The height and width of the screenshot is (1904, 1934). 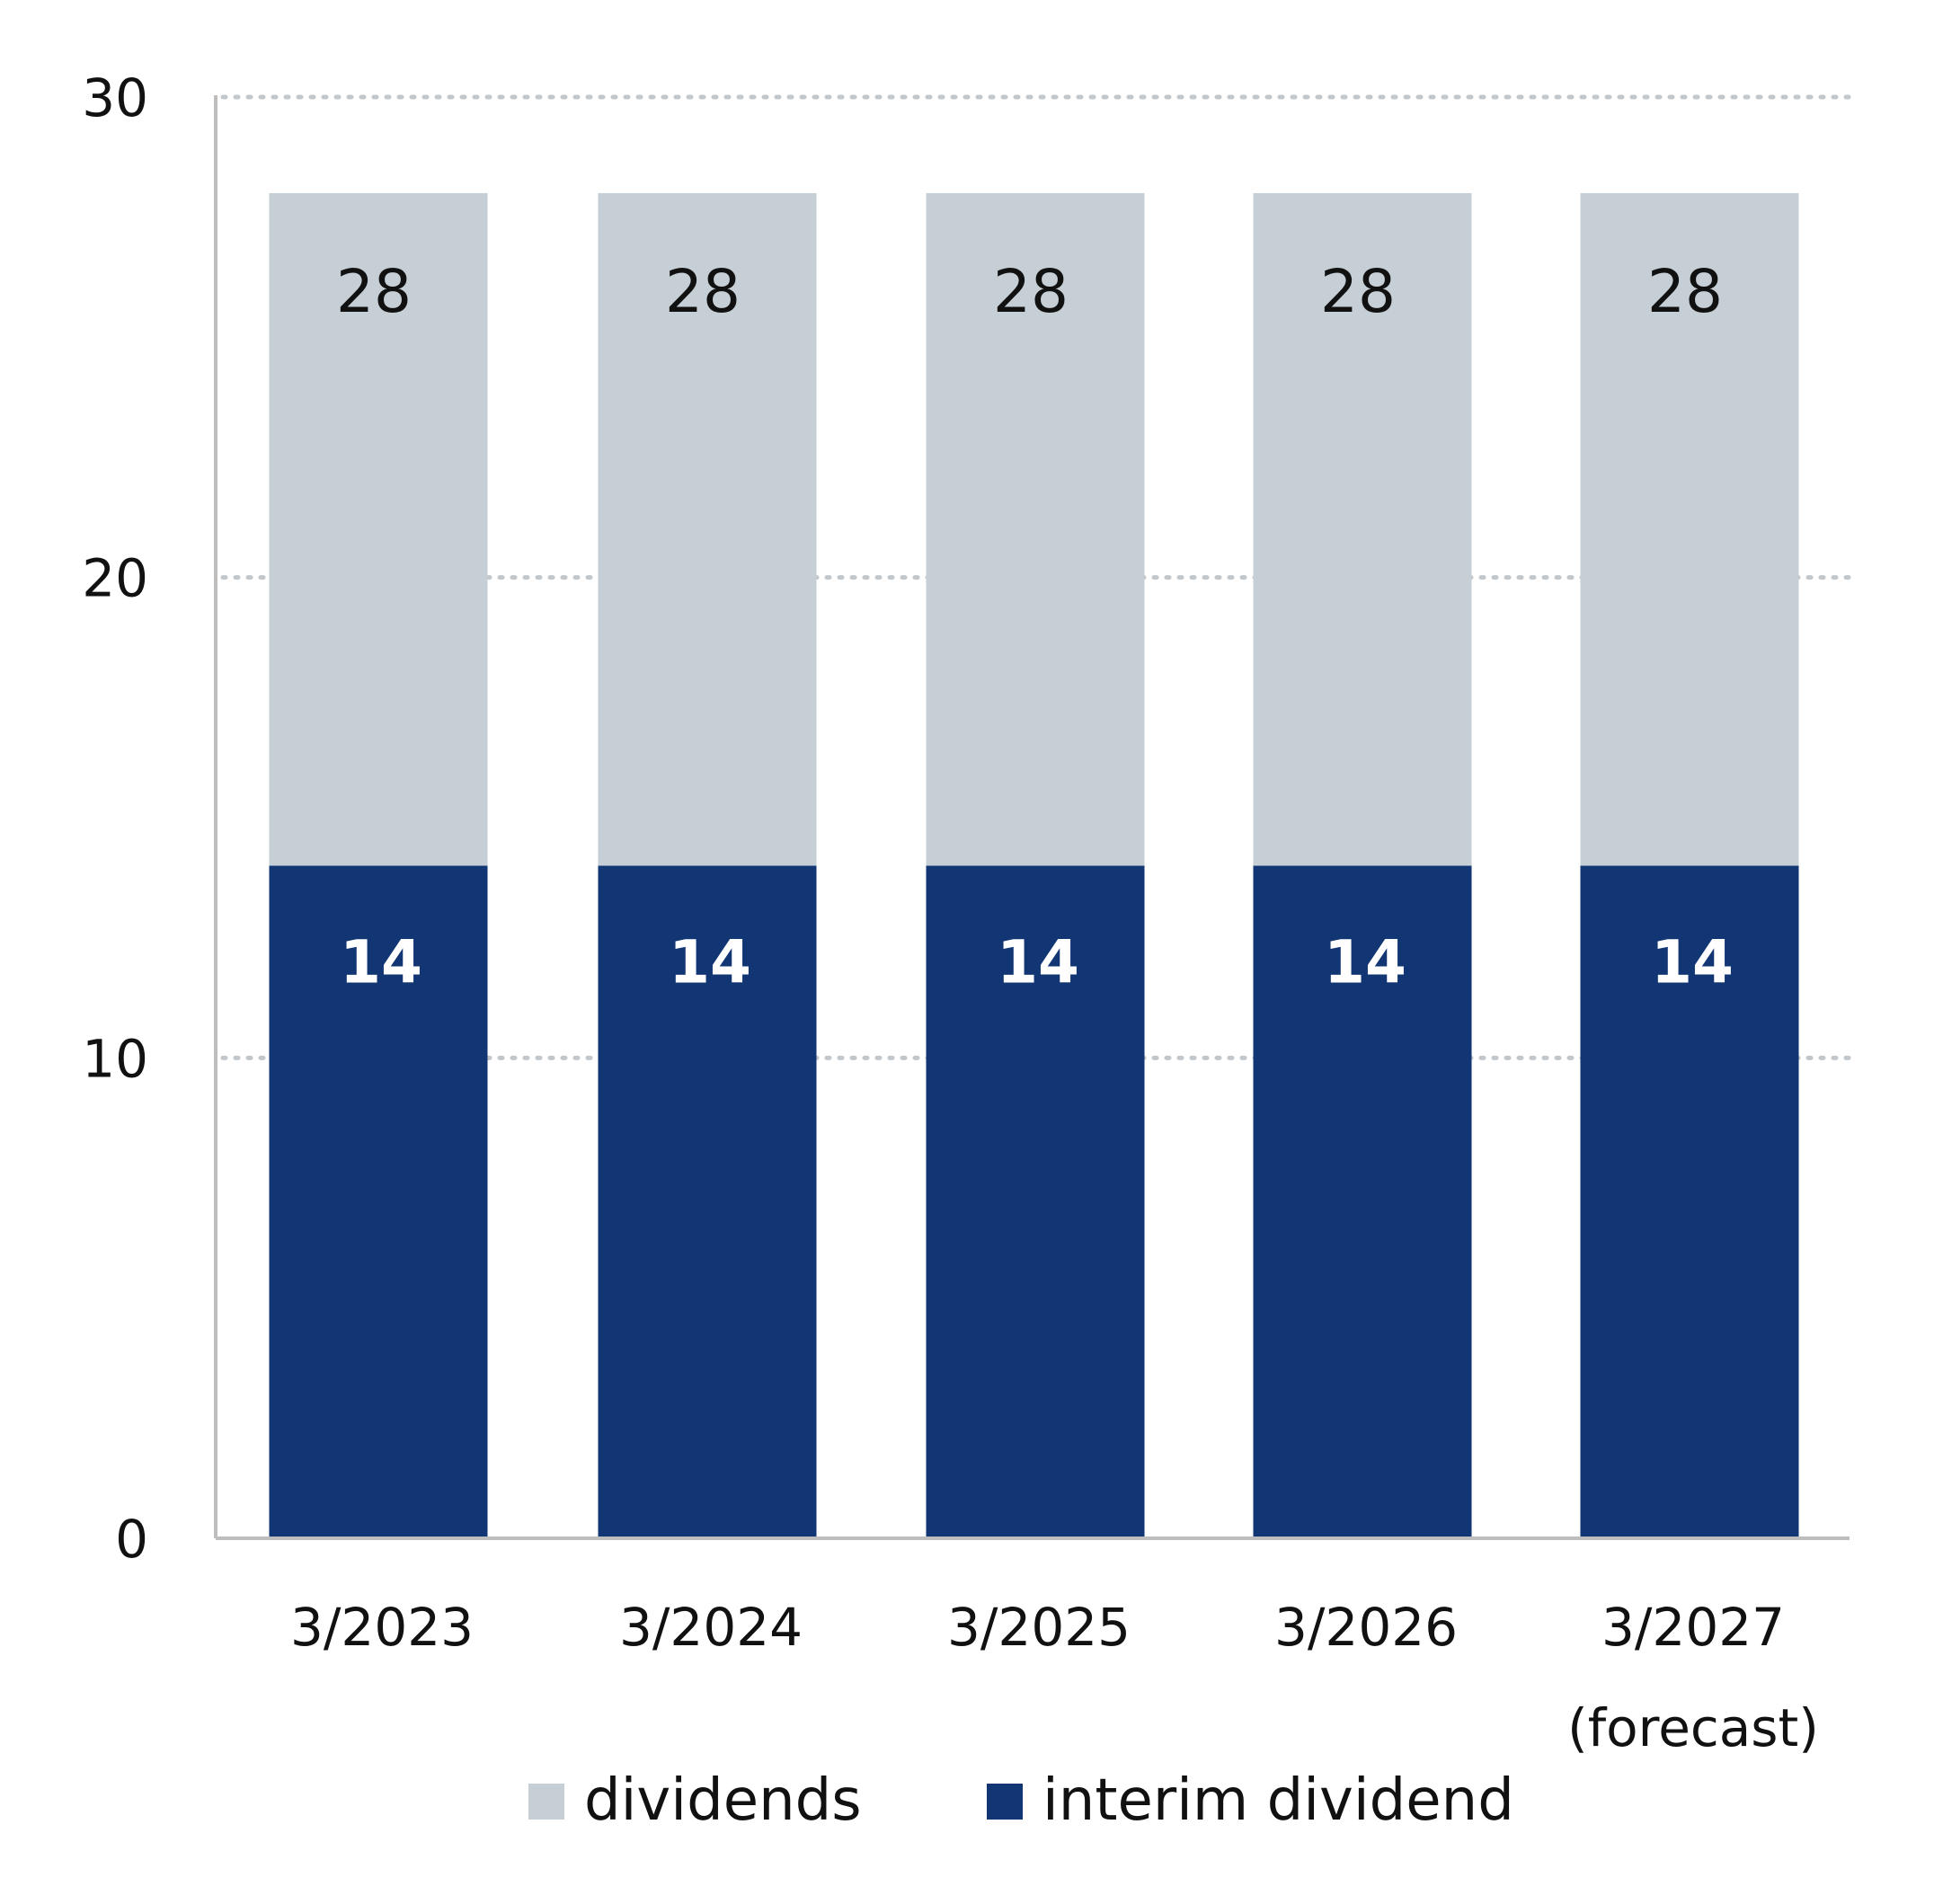 I want to click on y-tick-label: 10, so click(x=115, y=1058).